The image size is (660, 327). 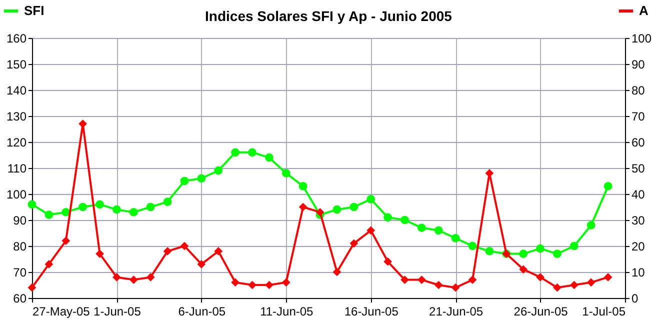 What do you see at coordinates (639, 65) in the screenshot?
I see `y2-tick-label: 90` at bounding box center [639, 65].